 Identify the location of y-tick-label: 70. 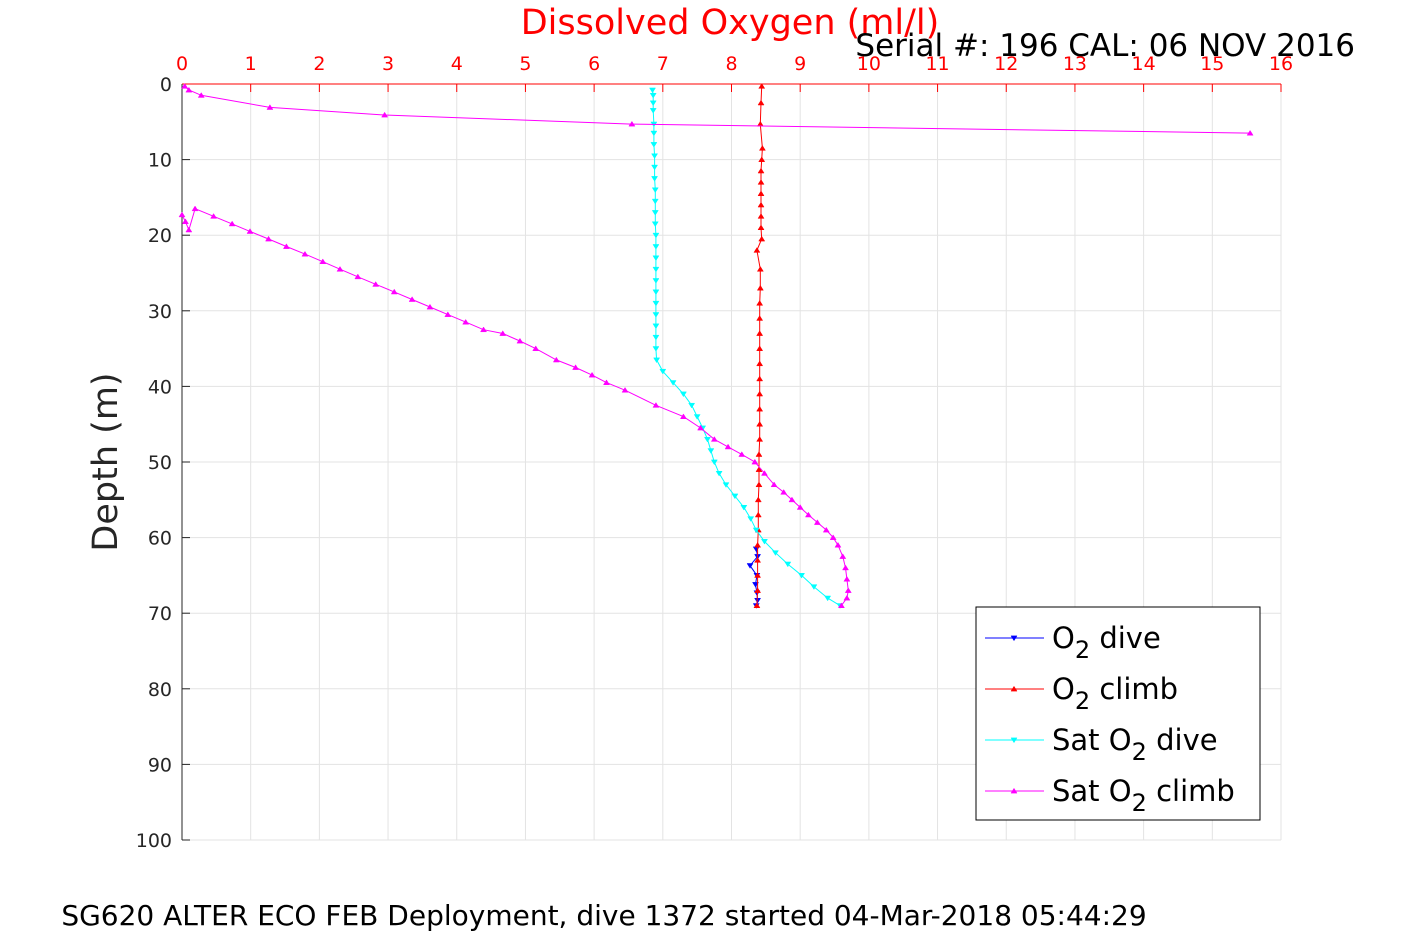
(160, 614).